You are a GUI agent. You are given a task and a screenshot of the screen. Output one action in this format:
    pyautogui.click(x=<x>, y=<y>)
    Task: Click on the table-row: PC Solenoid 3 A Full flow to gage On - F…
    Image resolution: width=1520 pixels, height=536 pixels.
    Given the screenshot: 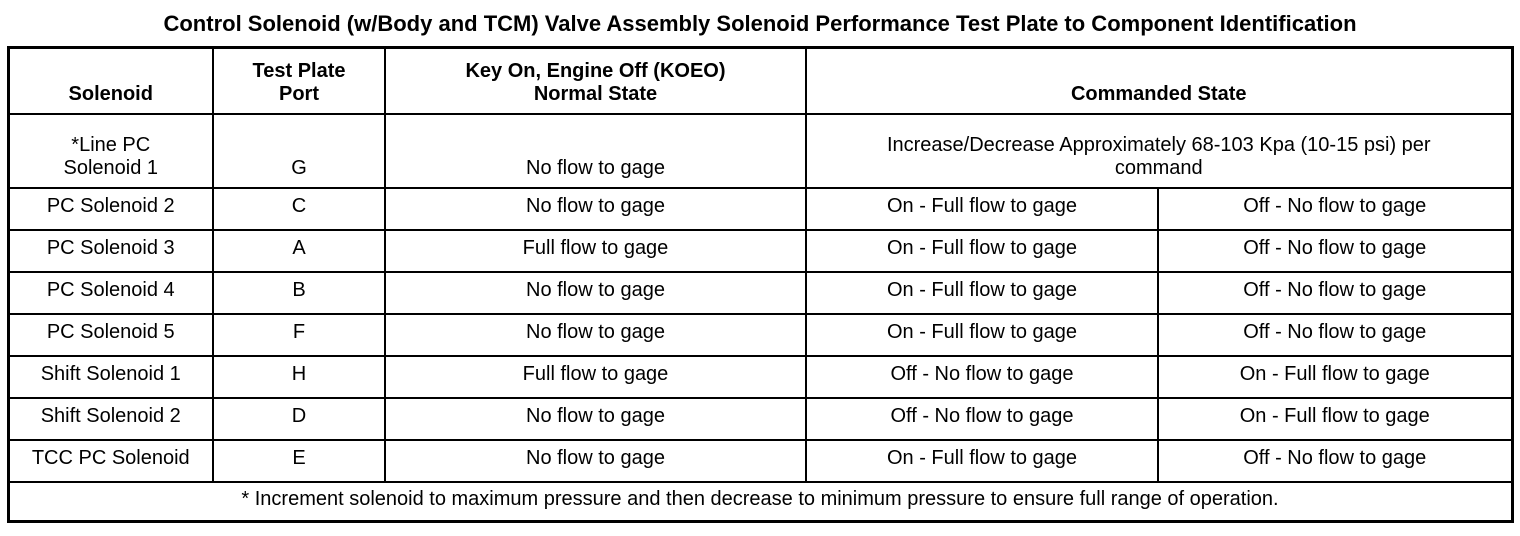 What is the action you would take?
    pyautogui.click(x=760, y=250)
    